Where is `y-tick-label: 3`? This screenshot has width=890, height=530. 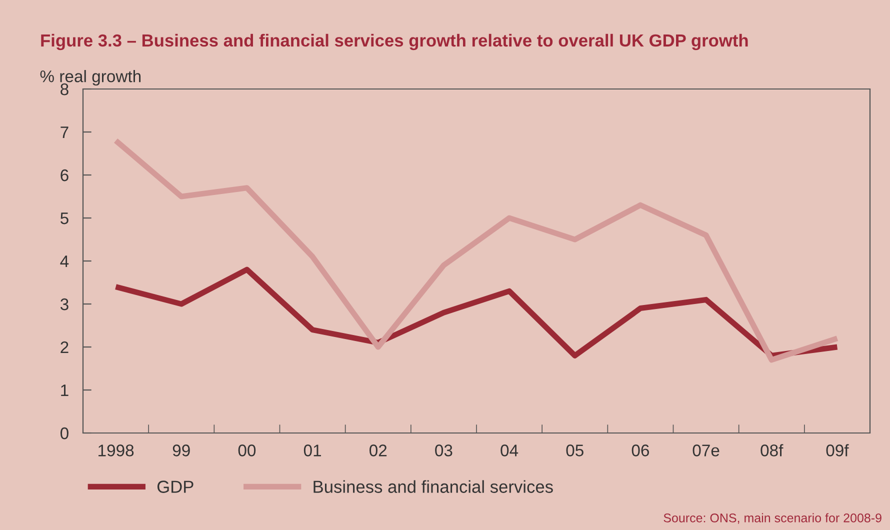 y-tick-label: 3 is located at coordinates (64, 304).